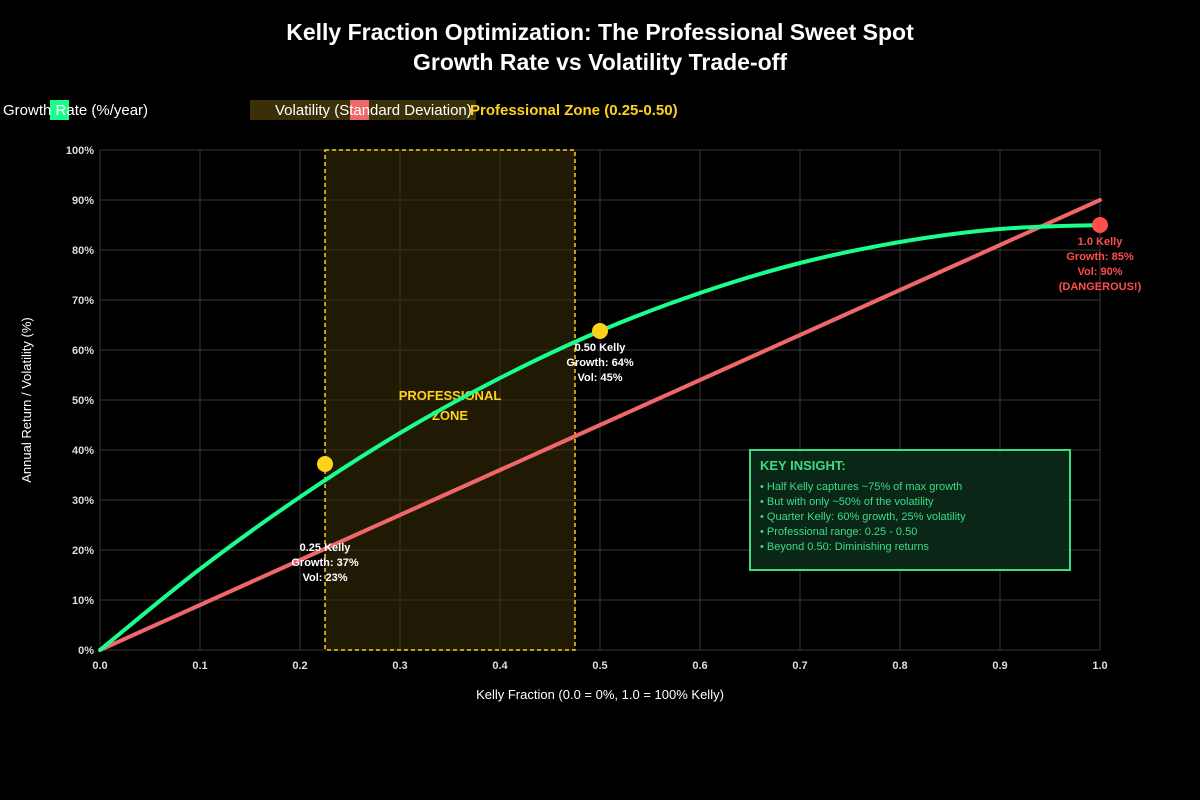 This screenshot has height=800, width=1200. Describe the element at coordinates (83, 401) in the screenshot. I see `y-tick-label: 50%` at that location.